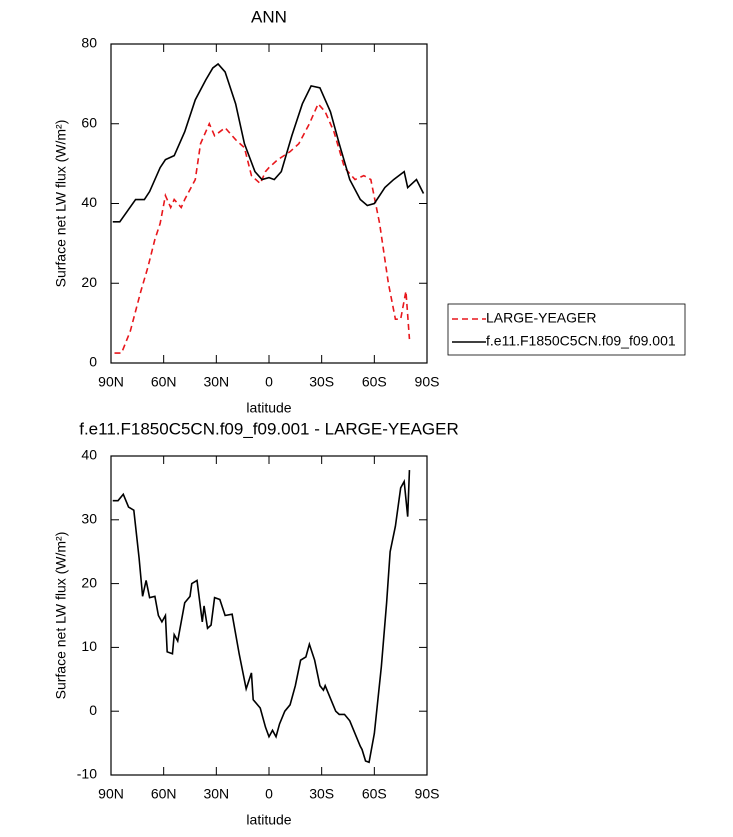 The width and height of the screenshot is (733, 837). Describe the element at coordinates (89, 519) in the screenshot. I see `y-tick-label: 30` at that location.